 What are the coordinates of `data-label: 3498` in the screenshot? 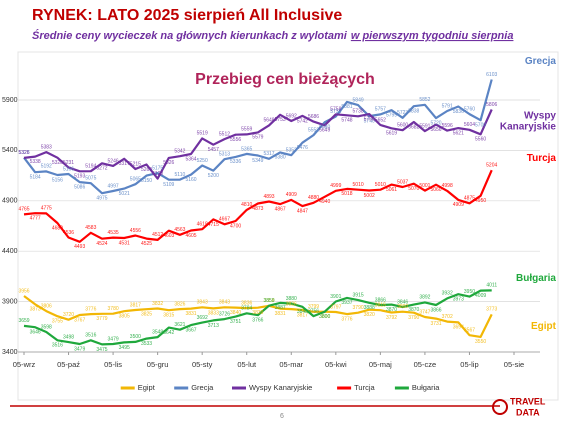 It's located at (68, 337).